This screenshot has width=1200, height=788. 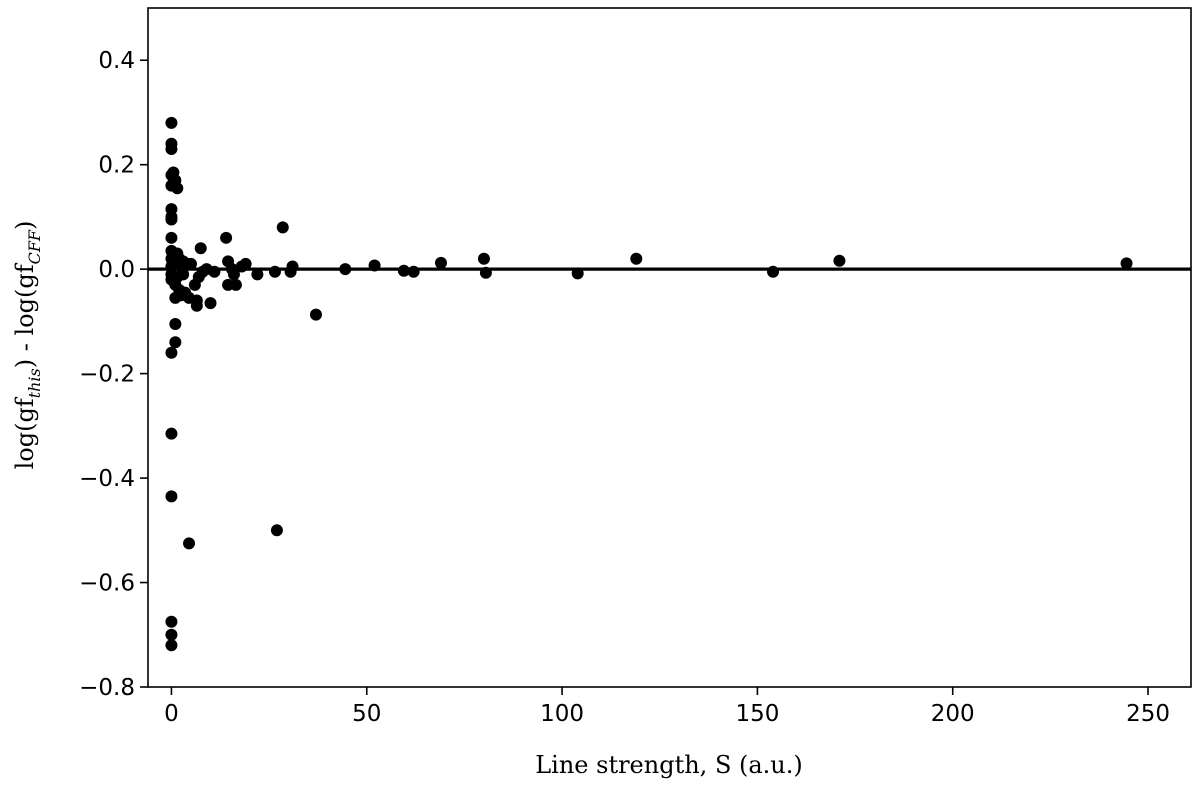 I want to click on y-axis-label-sub1: this, so click(x=34, y=383).